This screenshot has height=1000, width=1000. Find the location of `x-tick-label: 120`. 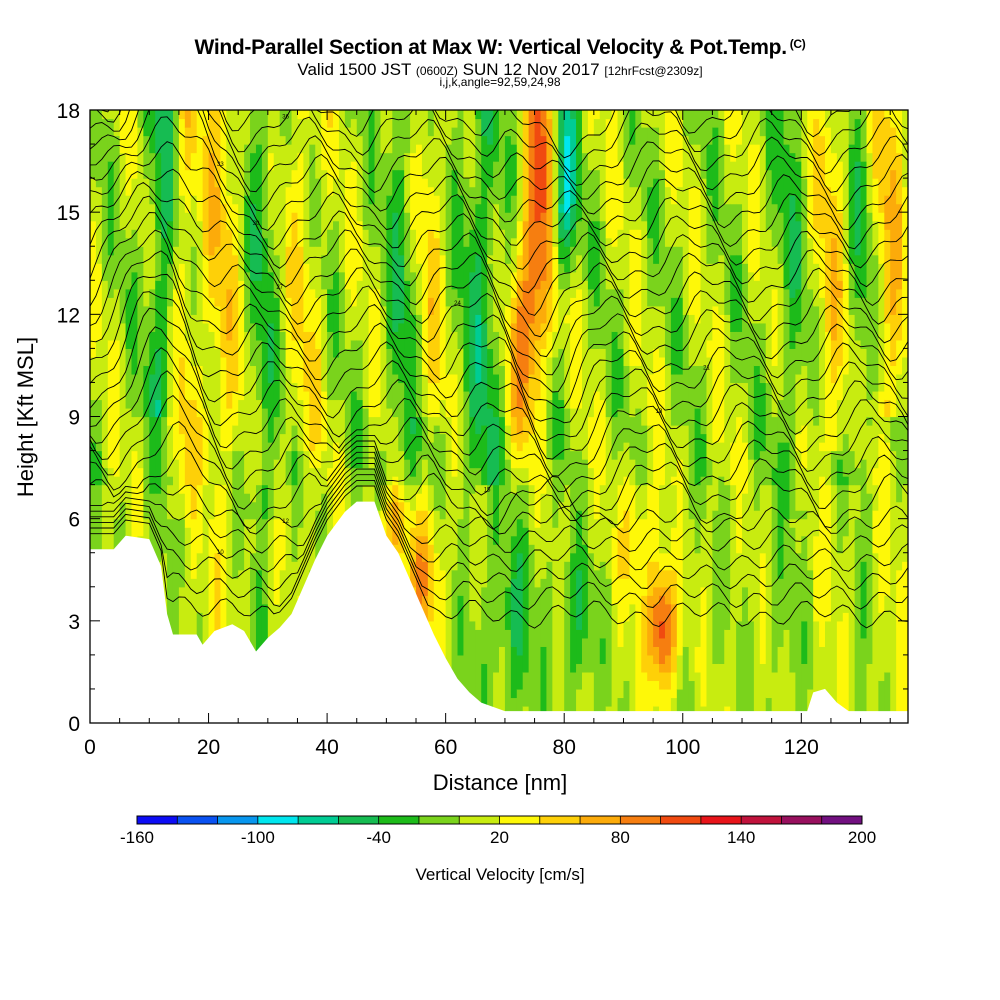

x-tick-label: 120 is located at coordinates (801, 747).